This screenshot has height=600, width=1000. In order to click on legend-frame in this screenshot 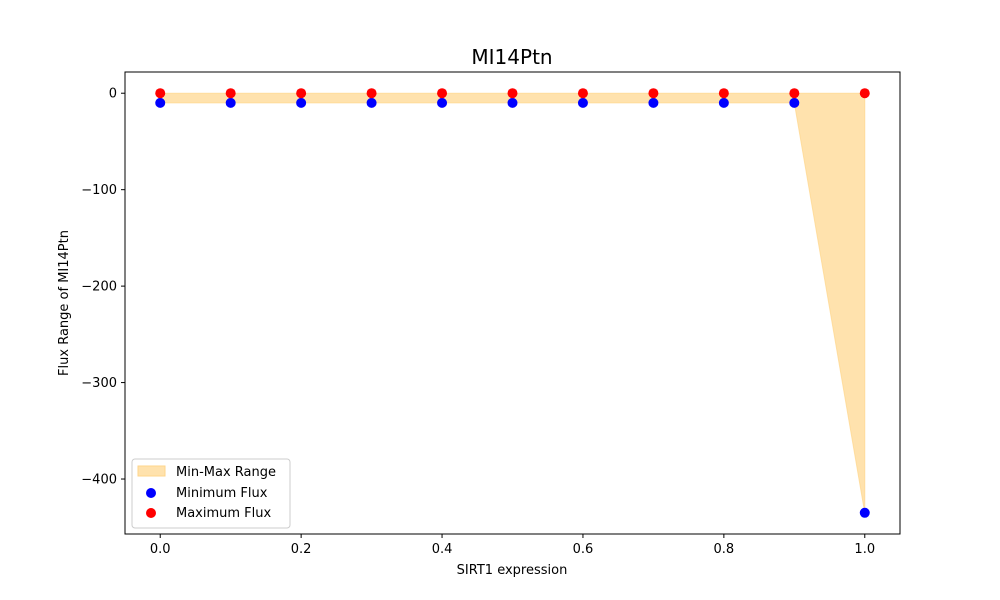, I will do `click(211, 493)`.